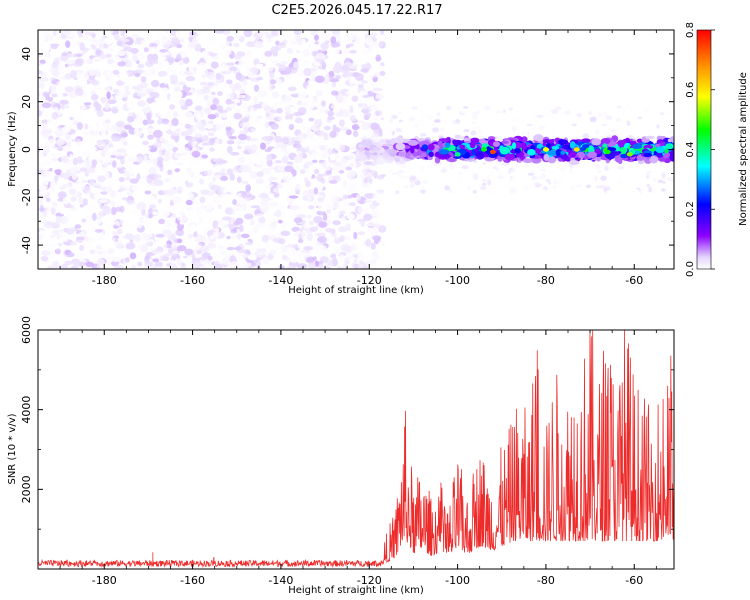 The width and height of the screenshot is (750, 600). Describe the element at coordinates (369, 580) in the screenshot. I see `snr-x-tick-label: -120` at that location.